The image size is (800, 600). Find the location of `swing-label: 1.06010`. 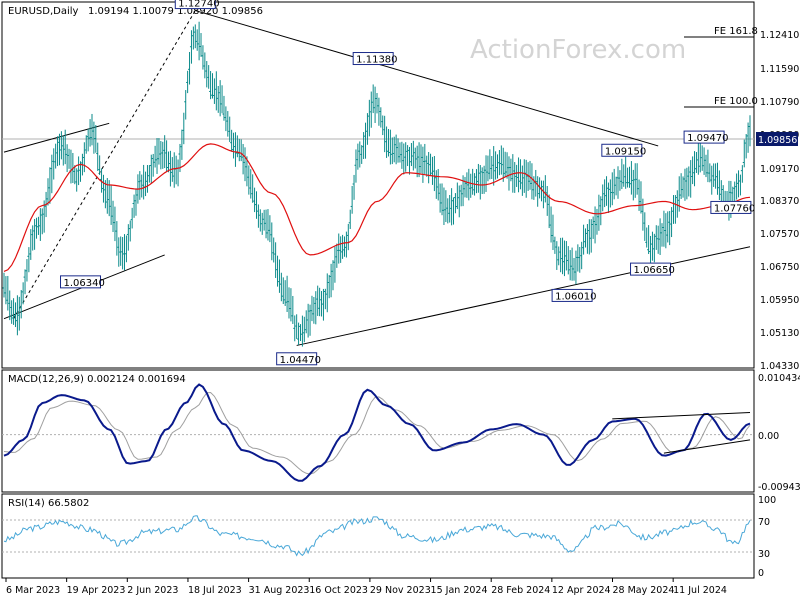

swing-label: 1.06010 is located at coordinates (575, 296).